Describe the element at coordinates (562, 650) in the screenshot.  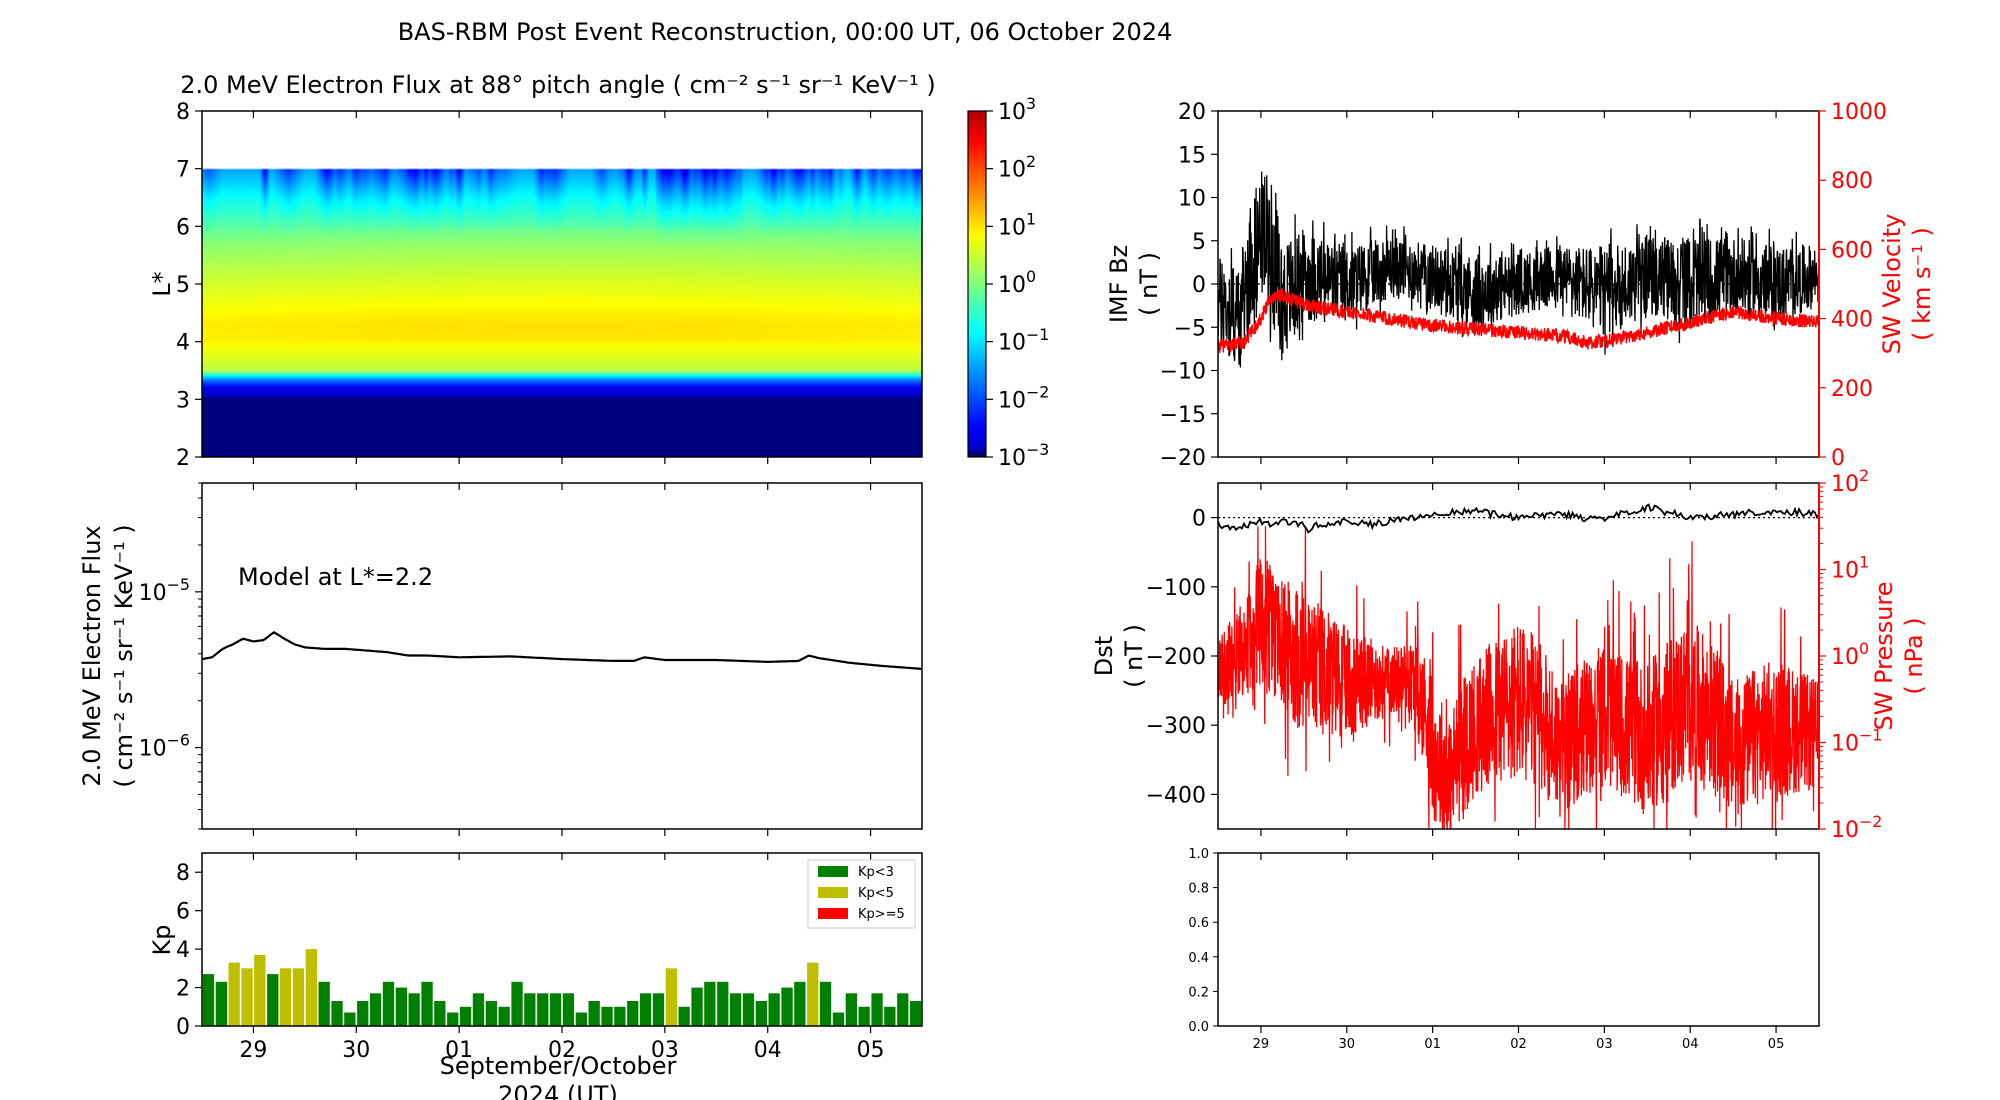
I see `model-flux-line` at that location.